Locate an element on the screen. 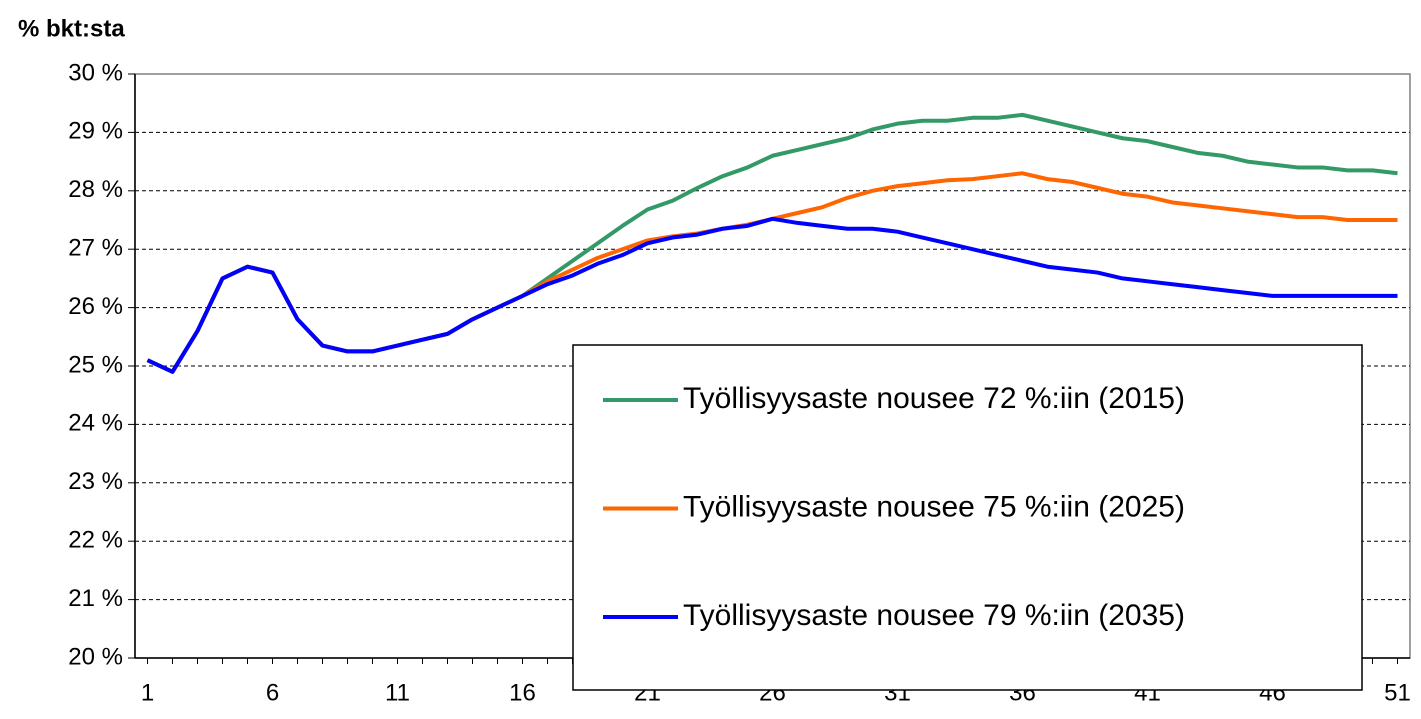 This screenshot has height=719, width=1421. x-tick-label: 11 is located at coordinates (397, 692).